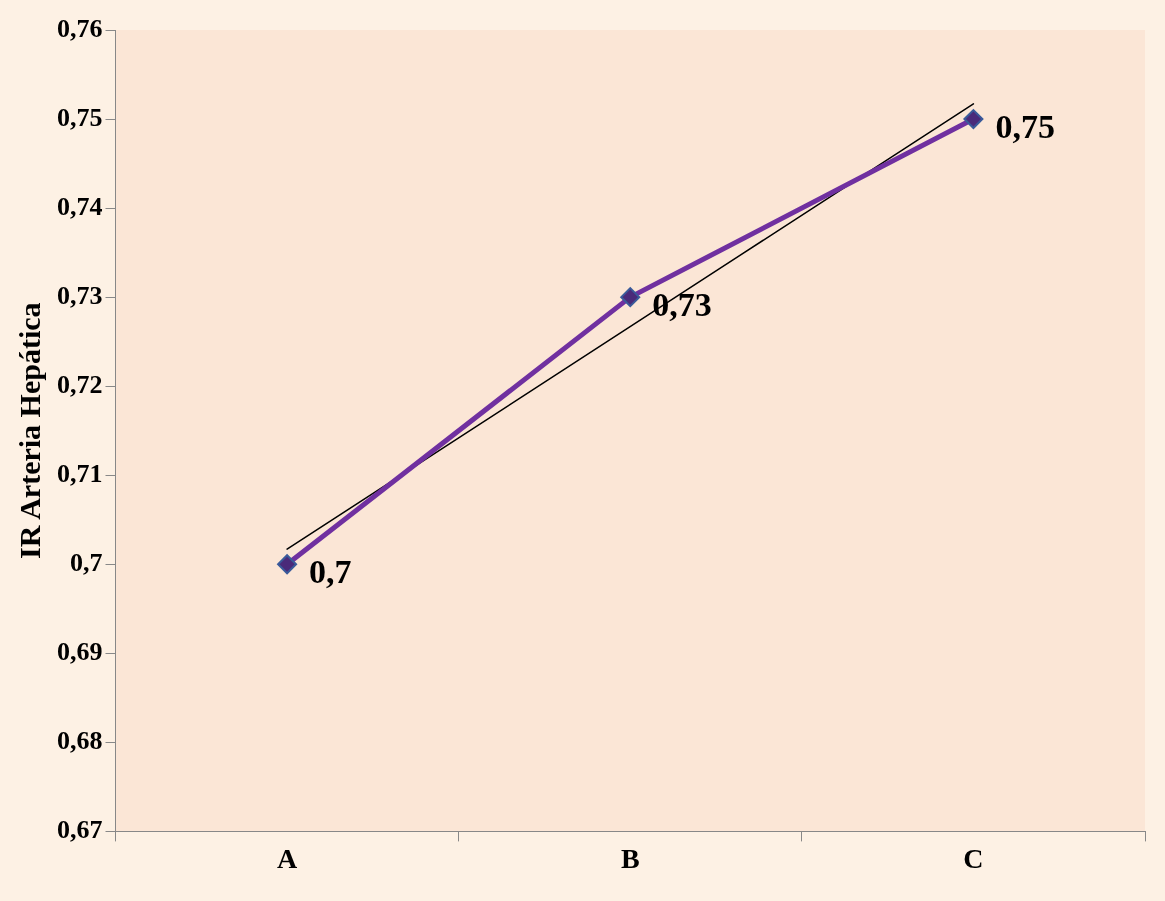 The width and height of the screenshot is (1165, 901). I want to click on y-tick-label: 0,76, so click(80, 28).